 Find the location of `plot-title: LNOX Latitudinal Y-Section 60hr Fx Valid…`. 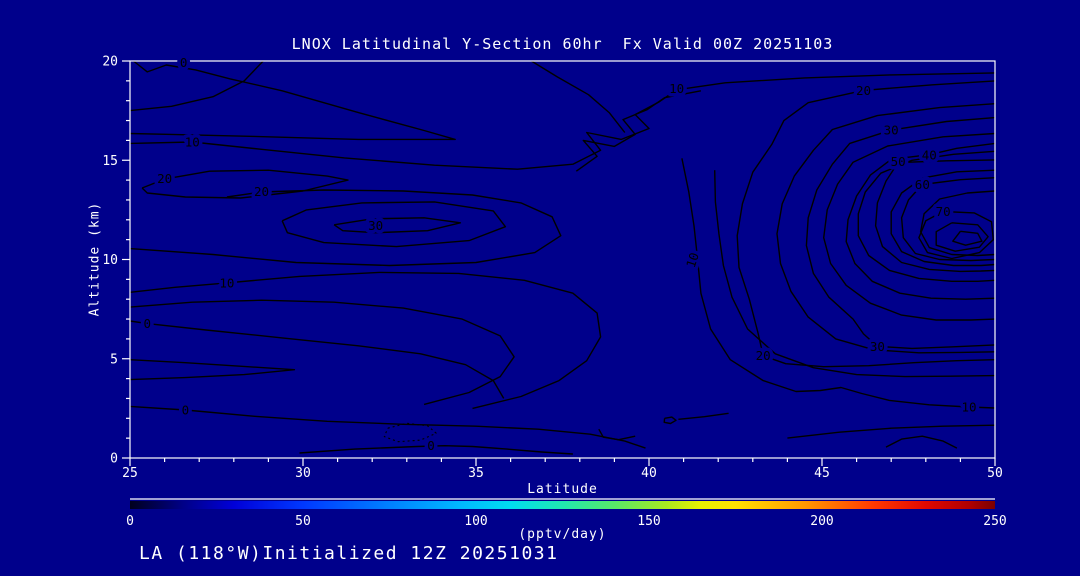

plot-title: LNOX Latitudinal Y-Section 60hr Fx Valid… is located at coordinates (562, 44).